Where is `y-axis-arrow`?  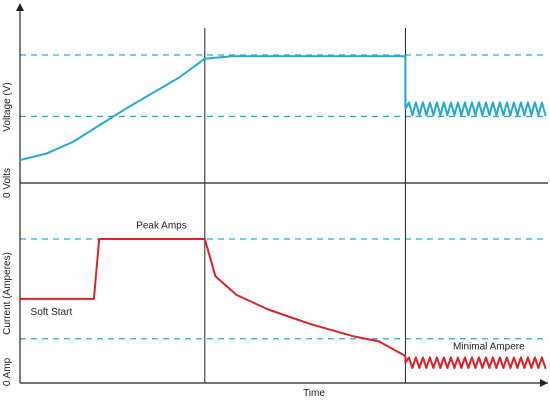 y-axis-arrow is located at coordinates (20, 7).